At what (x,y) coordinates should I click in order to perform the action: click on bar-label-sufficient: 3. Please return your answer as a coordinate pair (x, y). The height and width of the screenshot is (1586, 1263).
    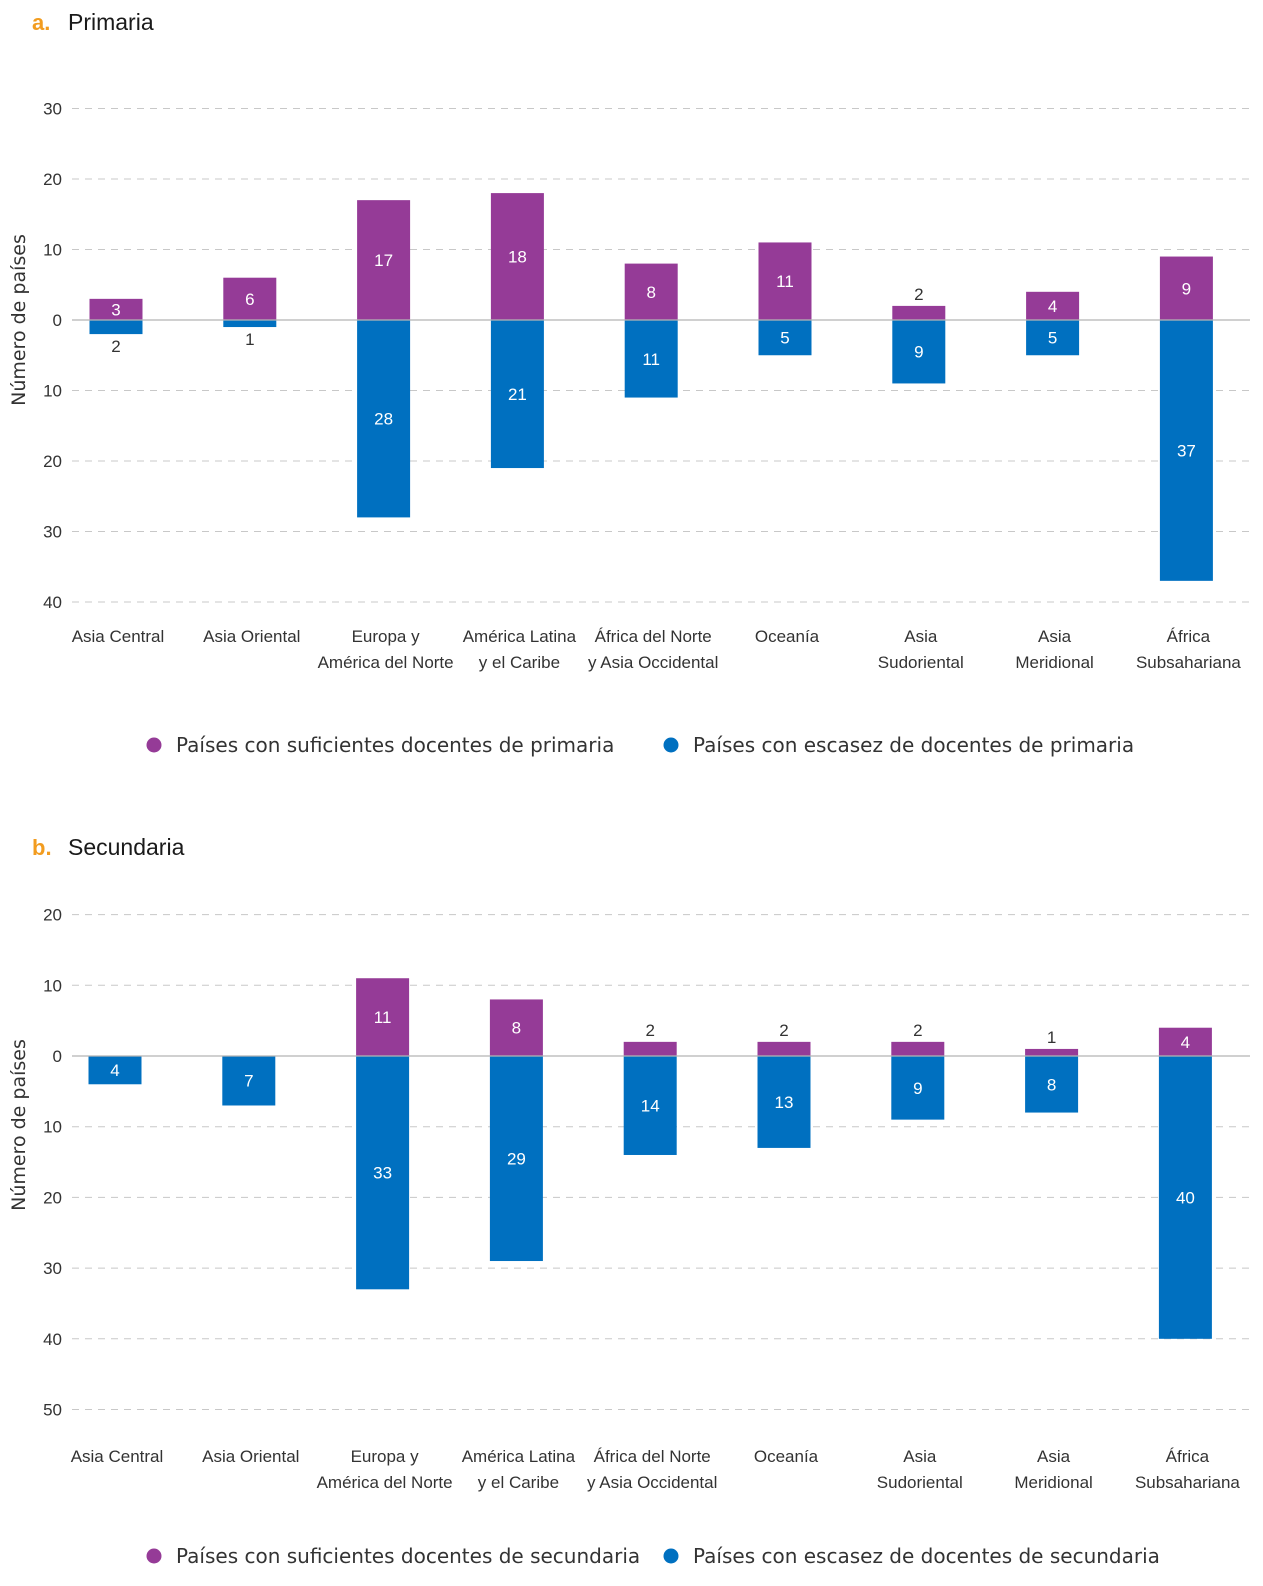
    Looking at the image, I should click on (115, 309).